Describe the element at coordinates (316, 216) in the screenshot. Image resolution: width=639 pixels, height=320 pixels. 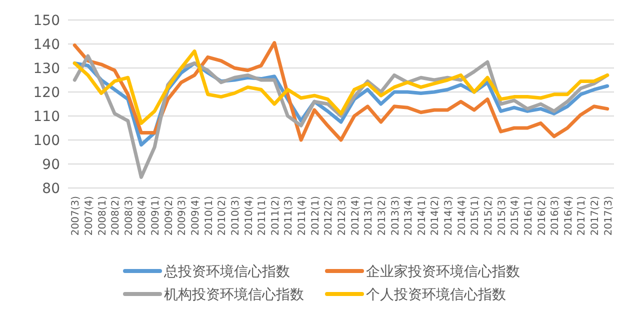
I see `x-tick-label: 2012(1)` at that location.